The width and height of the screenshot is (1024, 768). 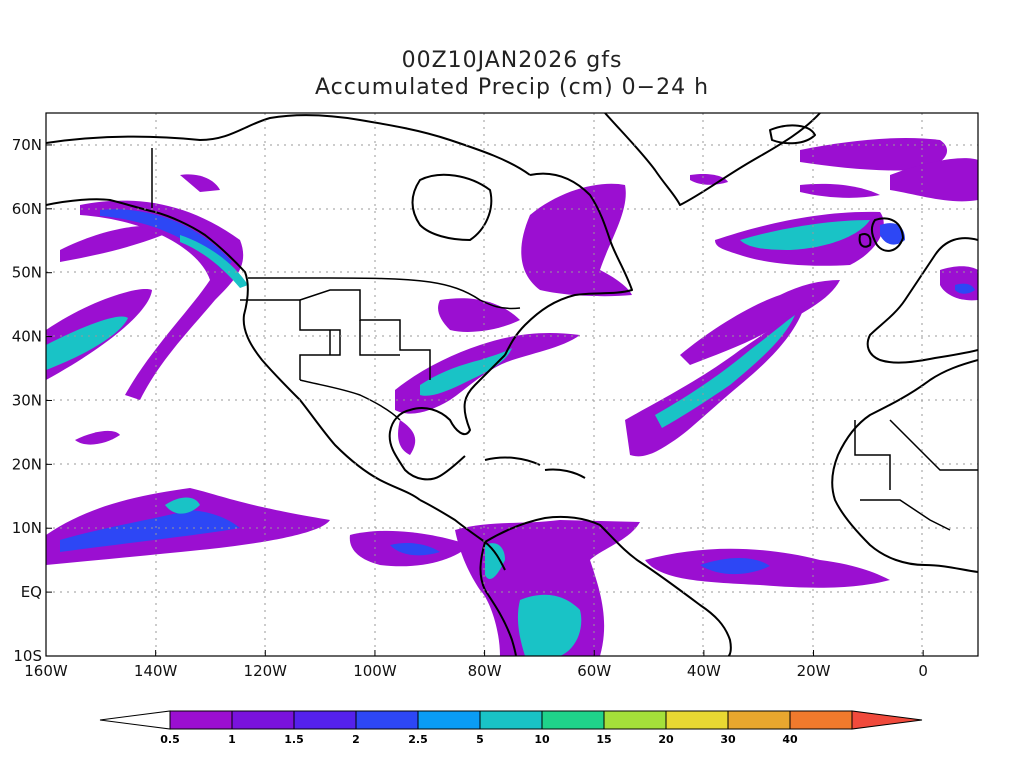 What do you see at coordinates (156, 671) in the screenshot?
I see `x-tick-label: 140W` at bounding box center [156, 671].